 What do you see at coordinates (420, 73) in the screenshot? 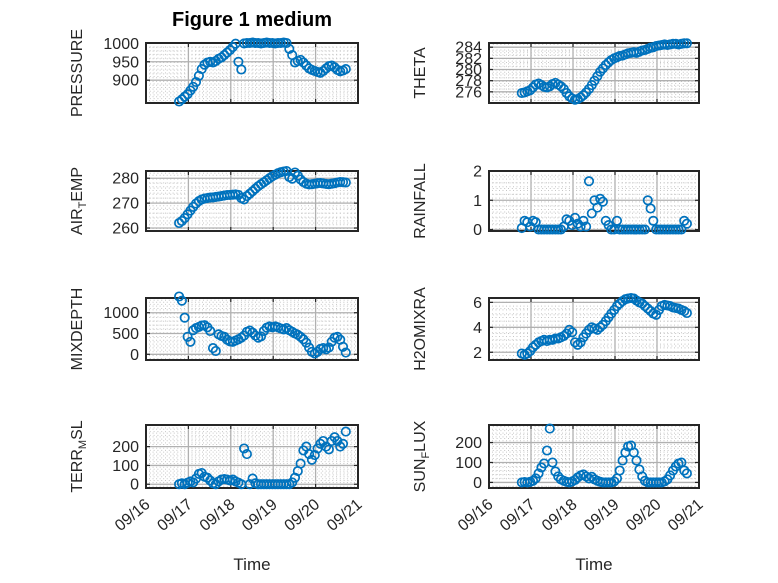
I see `y-axis-label: THETA` at bounding box center [420, 73].